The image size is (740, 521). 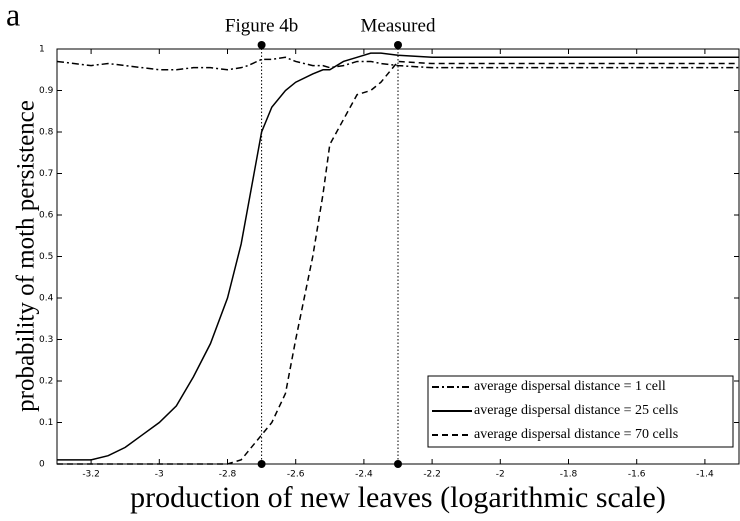 What do you see at coordinates (159, 475) in the screenshot?
I see `x-tick-label: -3` at bounding box center [159, 475].